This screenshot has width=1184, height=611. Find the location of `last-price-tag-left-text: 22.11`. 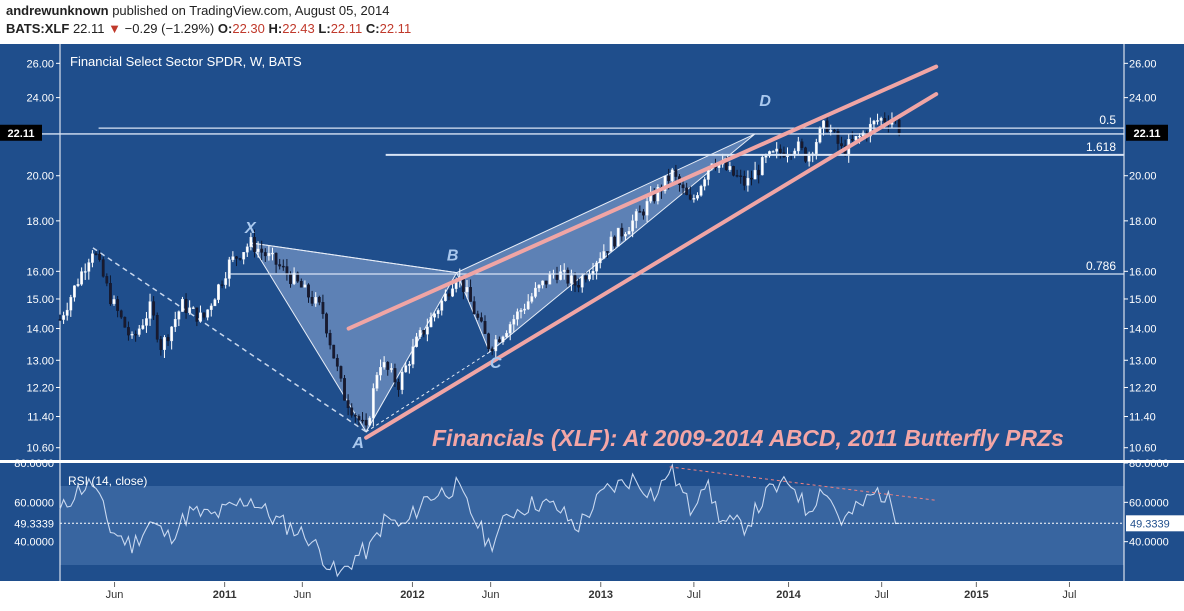

last-price-tag-left-text: 22.11 is located at coordinates (21, 134).